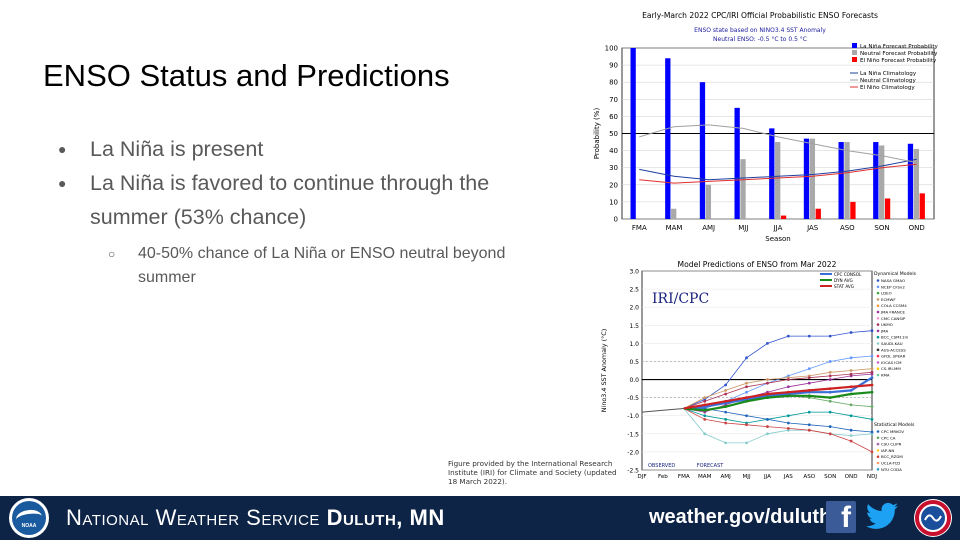 The height and width of the screenshot is (540, 960). Describe the element at coordinates (891, 368) in the screenshot. I see `legend-label: CS-IRI-MM` at that location.